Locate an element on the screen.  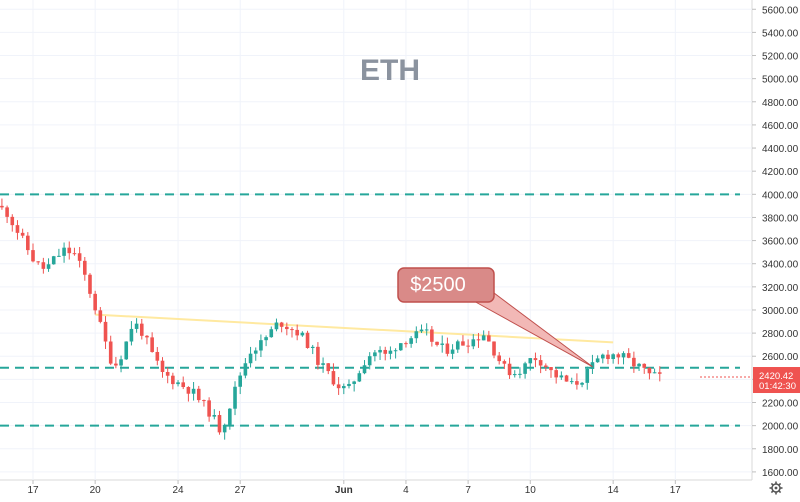
price-callout: $2500 is located at coordinates (495, 317).